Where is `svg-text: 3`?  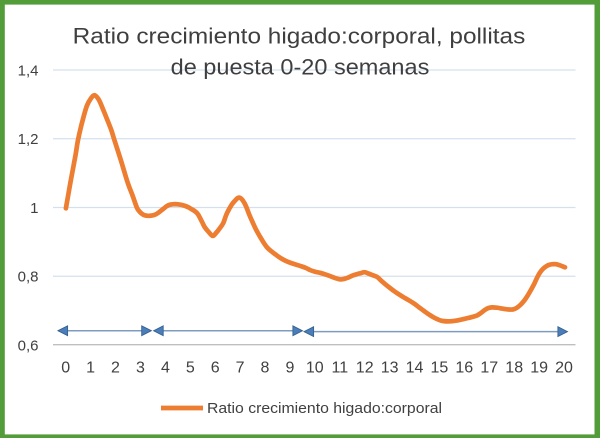
svg-text: 3 is located at coordinates (140, 368).